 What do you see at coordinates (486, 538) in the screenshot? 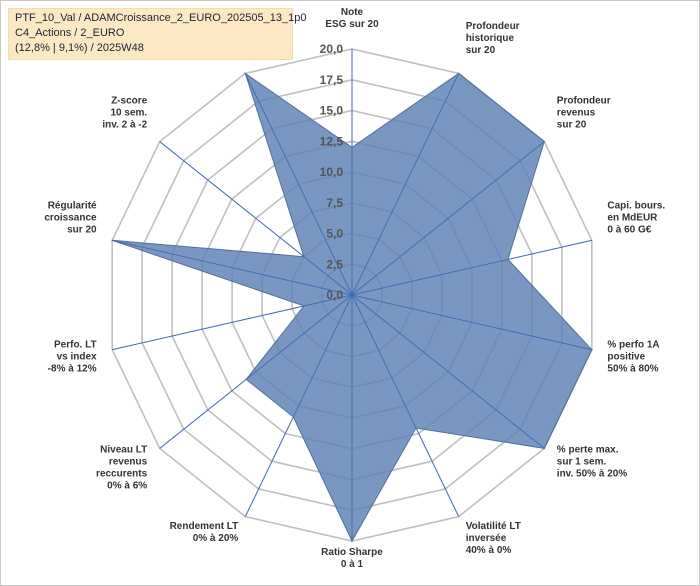
I see `category-label-line: inversée` at bounding box center [486, 538].